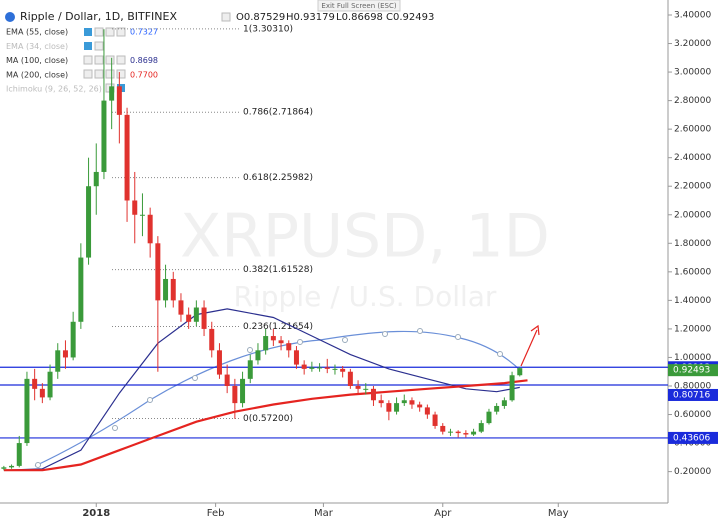 This screenshot has width=718, height=520. What do you see at coordinates (692, 301) in the screenshot?
I see `y-tick-label: 1.40000` at bounding box center [692, 301].